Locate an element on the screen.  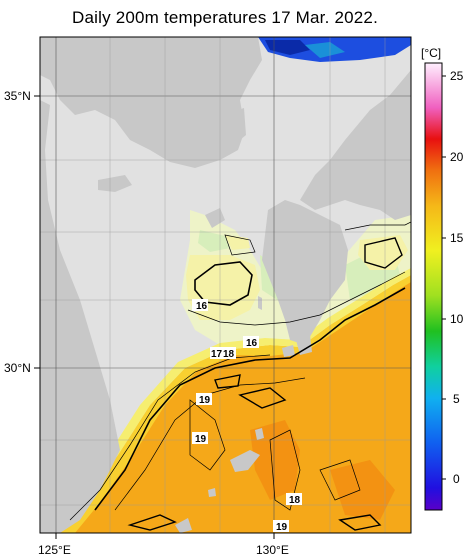
tanegashima-island is located at coordinates (304, 345).